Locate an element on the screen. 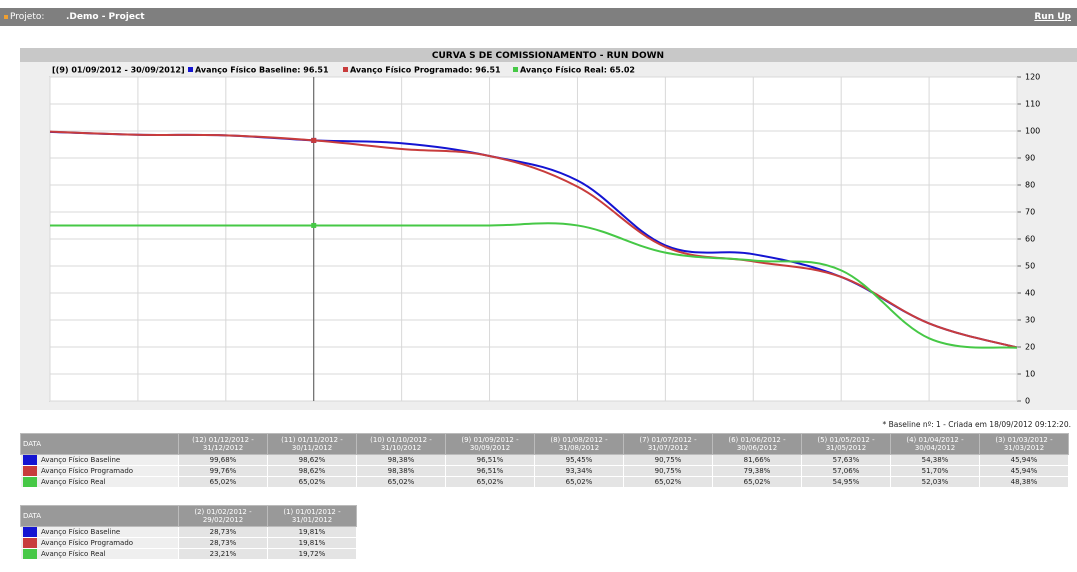 The width and height of the screenshot is (1077, 572). y-tick-label: 30 is located at coordinates (1030, 320).